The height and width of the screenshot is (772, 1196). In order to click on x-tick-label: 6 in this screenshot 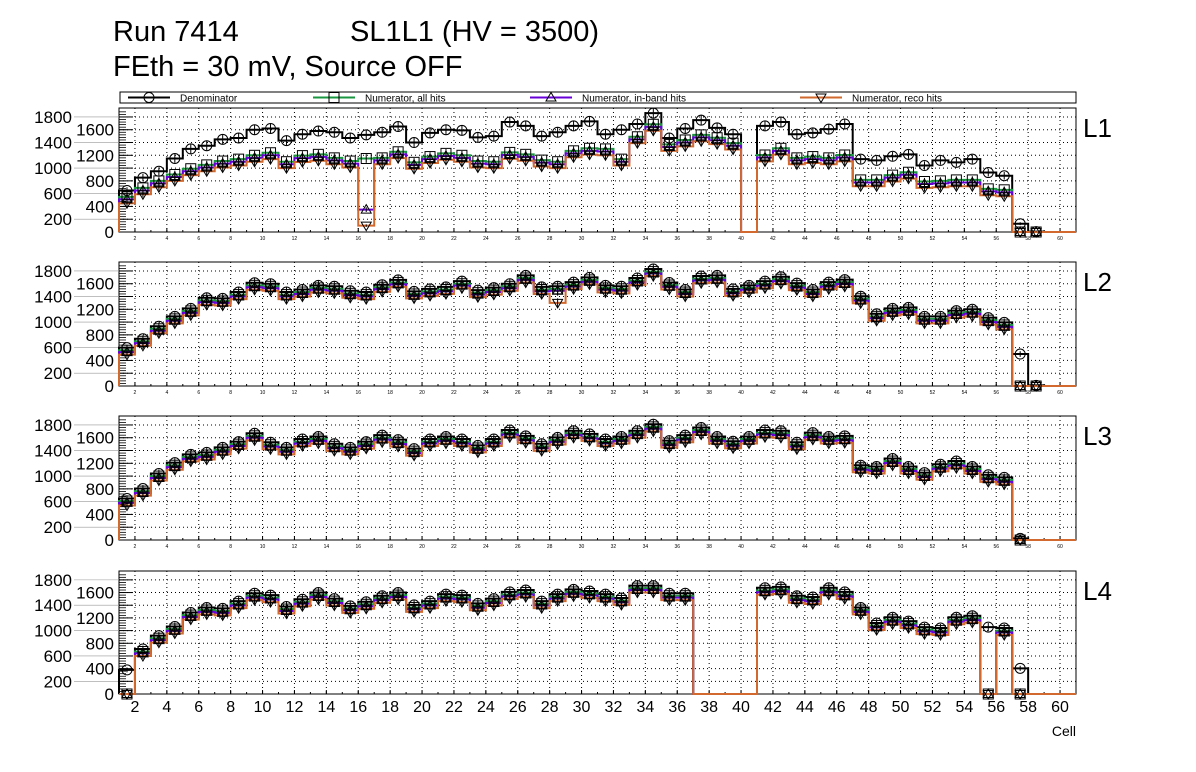, I will do `click(198, 547)`.